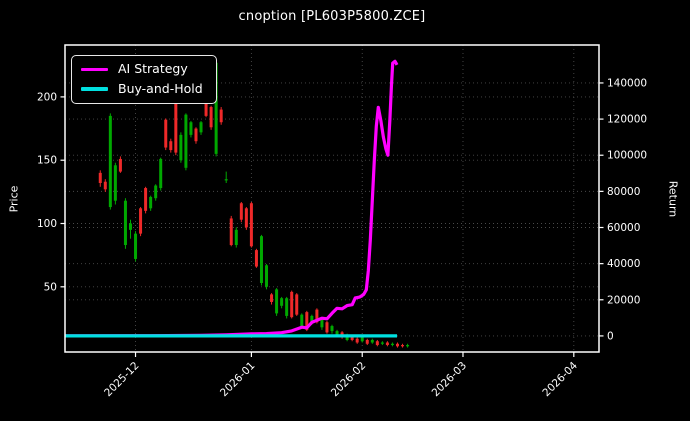 Image resolution: width=690 pixels, height=421 pixels. What do you see at coordinates (160, 88) in the screenshot?
I see `legend-label: Buy-and-Hold` at bounding box center [160, 88].